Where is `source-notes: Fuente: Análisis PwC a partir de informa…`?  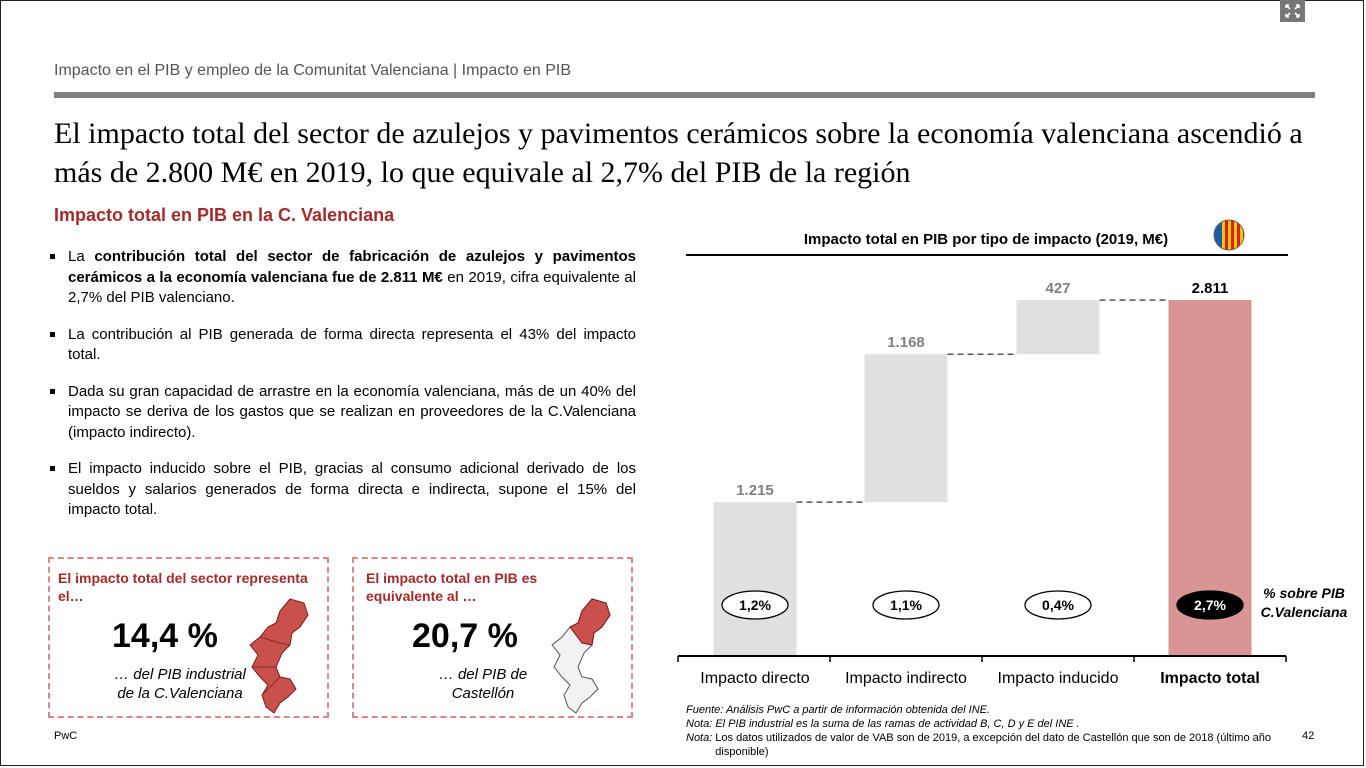 source-notes: Fuente: Análisis PwC a partir de informa… is located at coordinates (996, 731).